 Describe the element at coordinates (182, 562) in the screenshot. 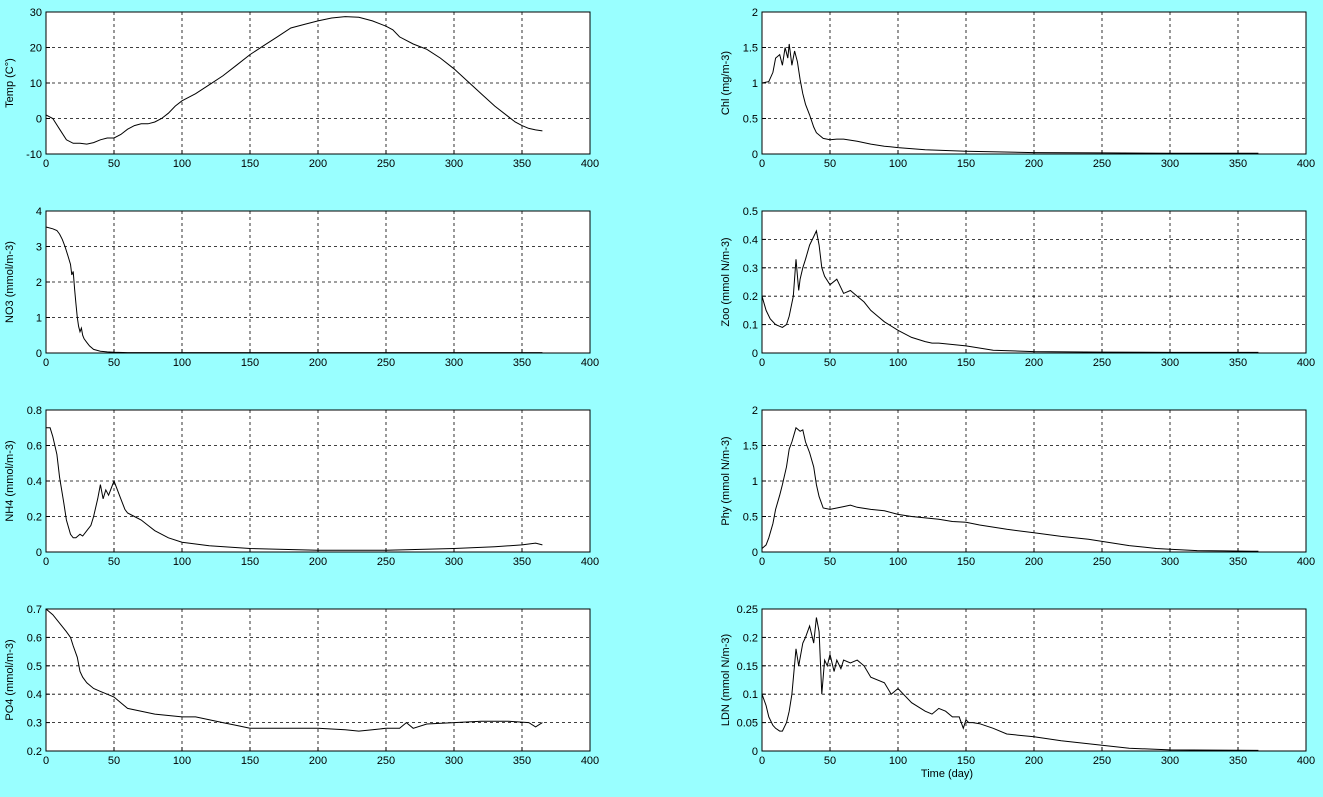

I see `nh4-x-tick-label: 100` at that location.